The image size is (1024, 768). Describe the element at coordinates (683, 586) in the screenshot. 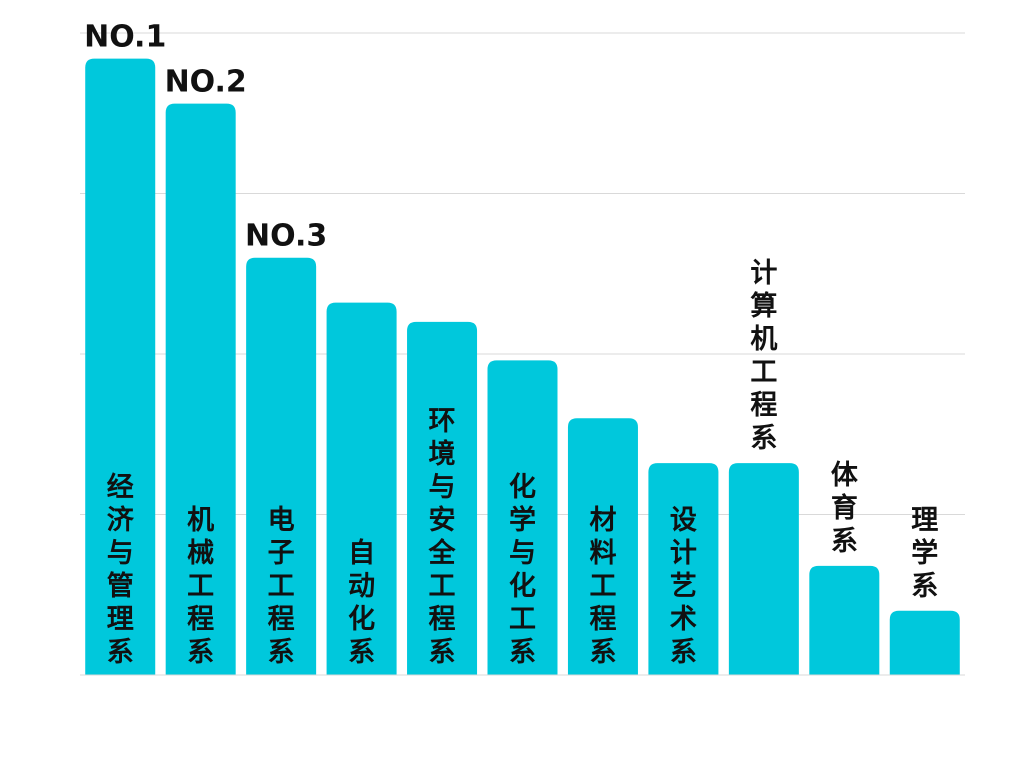

I see `category-label: 设计艺术系` at that location.